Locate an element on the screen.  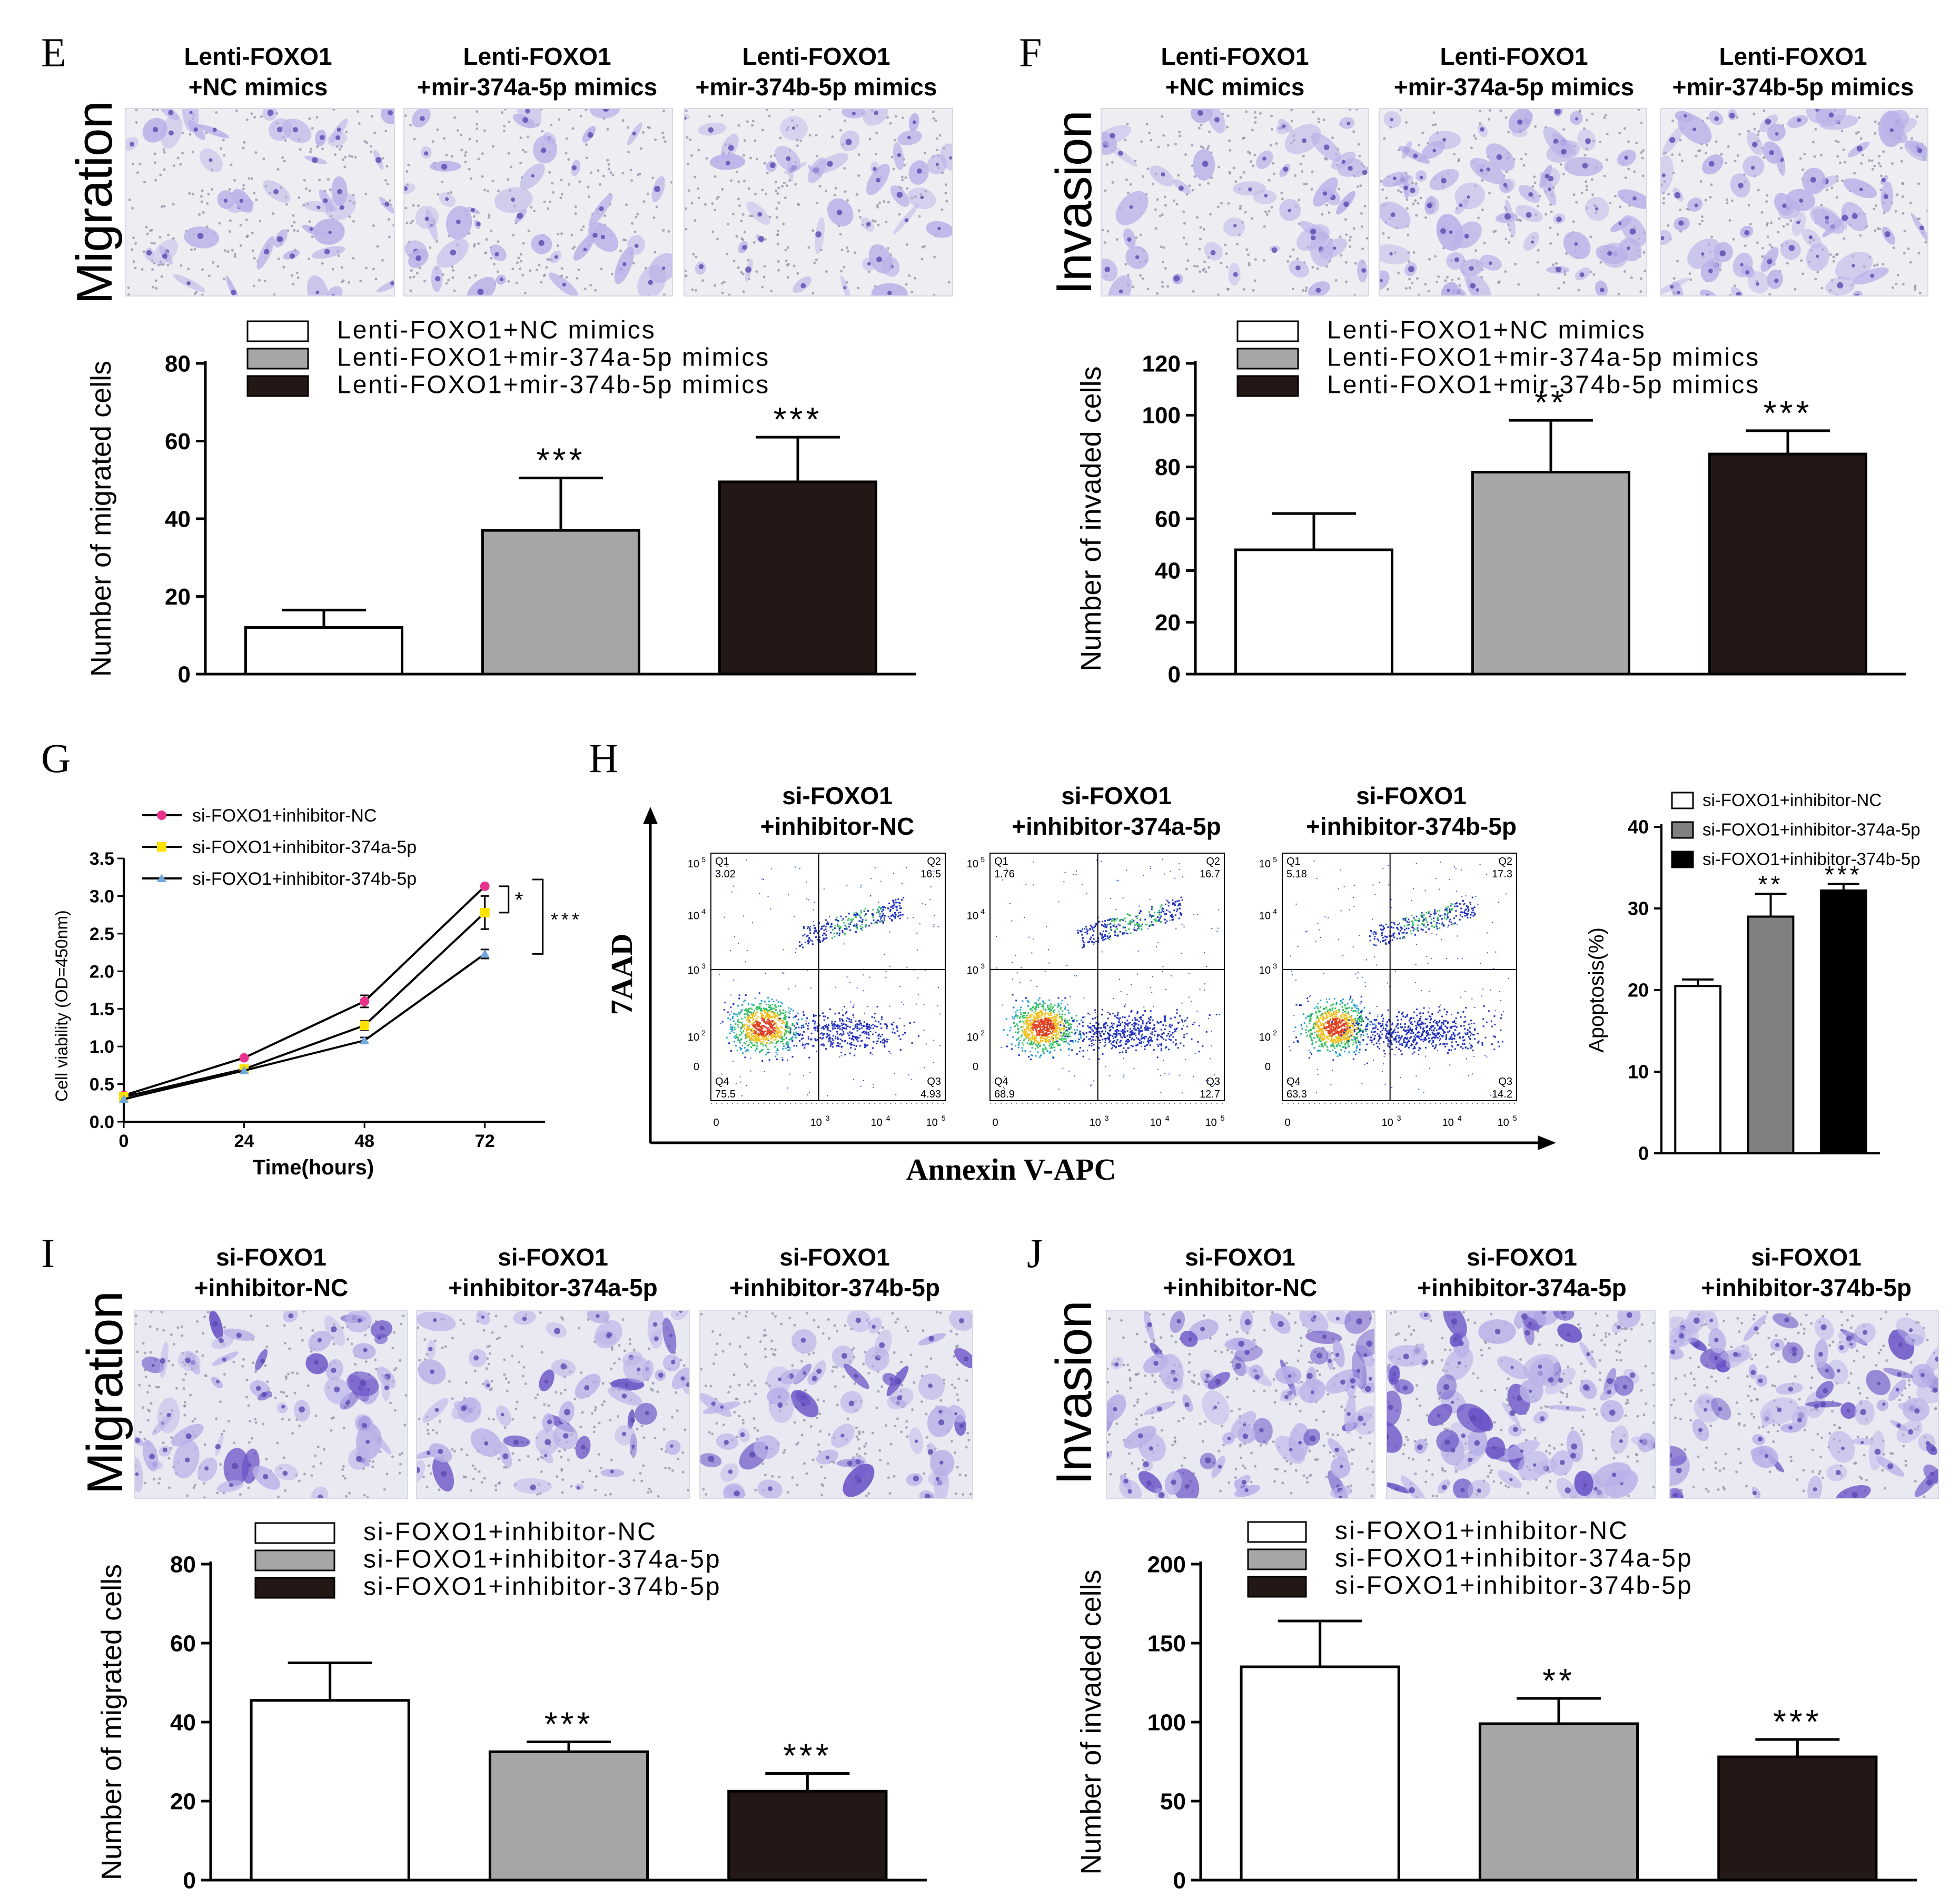
y-tick-exponent: 2 is located at coordinates (704, 1033).